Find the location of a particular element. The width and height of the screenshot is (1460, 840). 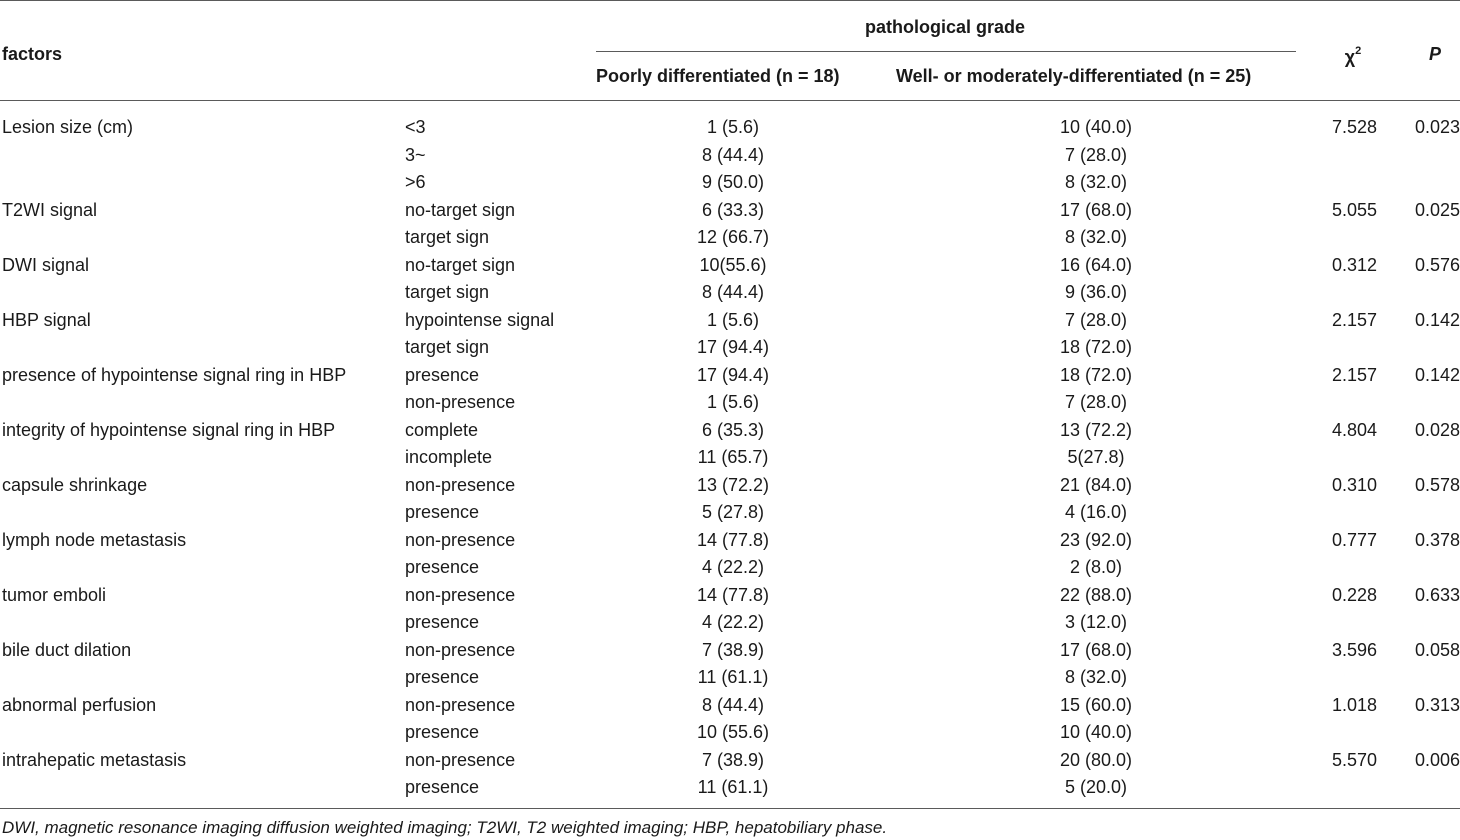

cell-well: 9 (36.0) is located at coordinates (1096, 292).